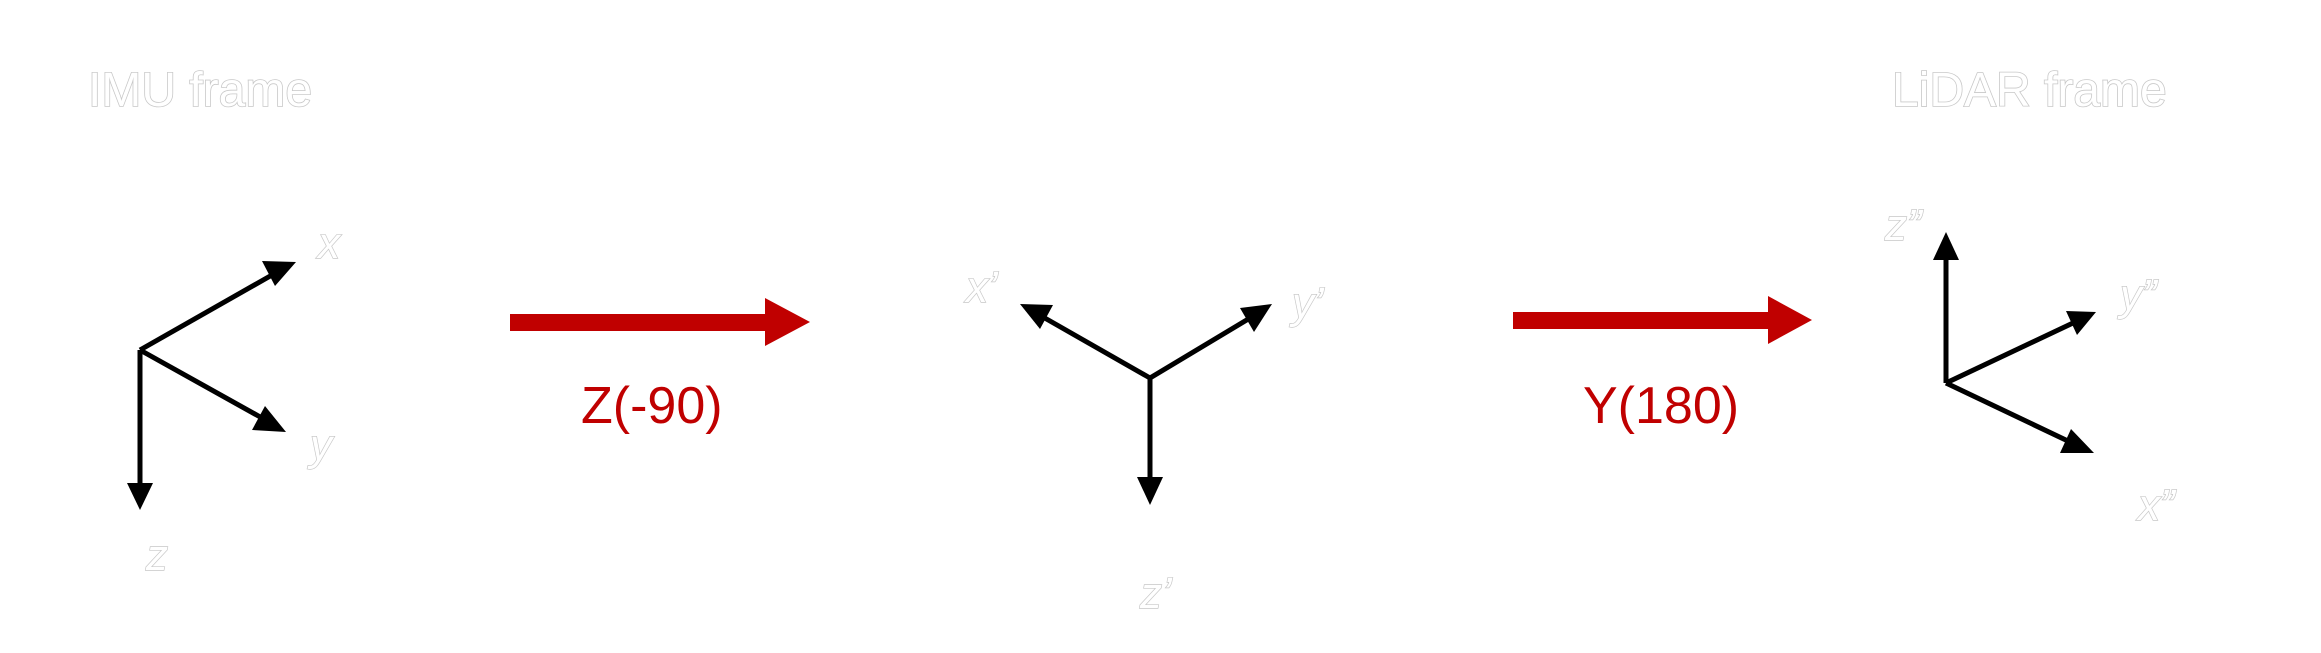 This screenshot has width=2321, height=653. I want to click on intermediate-z-arrowhead, so click(1150, 491).